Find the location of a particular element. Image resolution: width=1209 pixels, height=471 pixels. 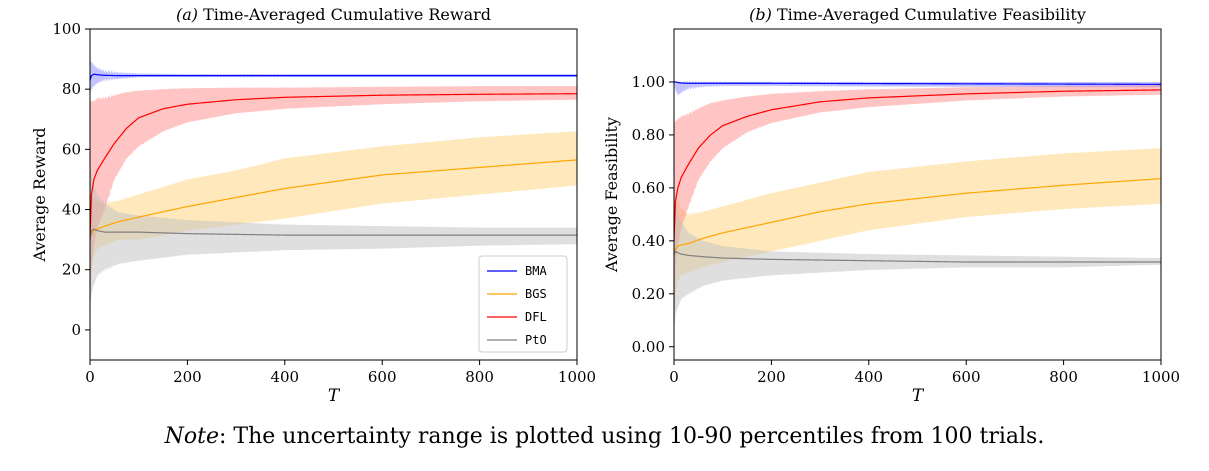

y-tick-label: 80 is located at coordinates (71, 89).